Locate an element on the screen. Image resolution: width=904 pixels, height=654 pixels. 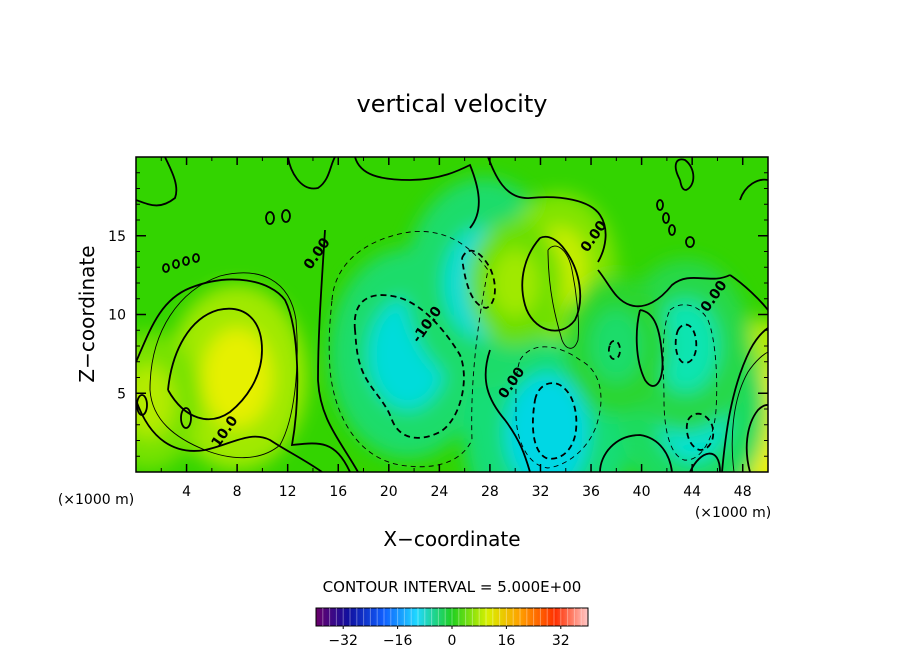
y-tick-label: 10 is located at coordinates (117, 316).